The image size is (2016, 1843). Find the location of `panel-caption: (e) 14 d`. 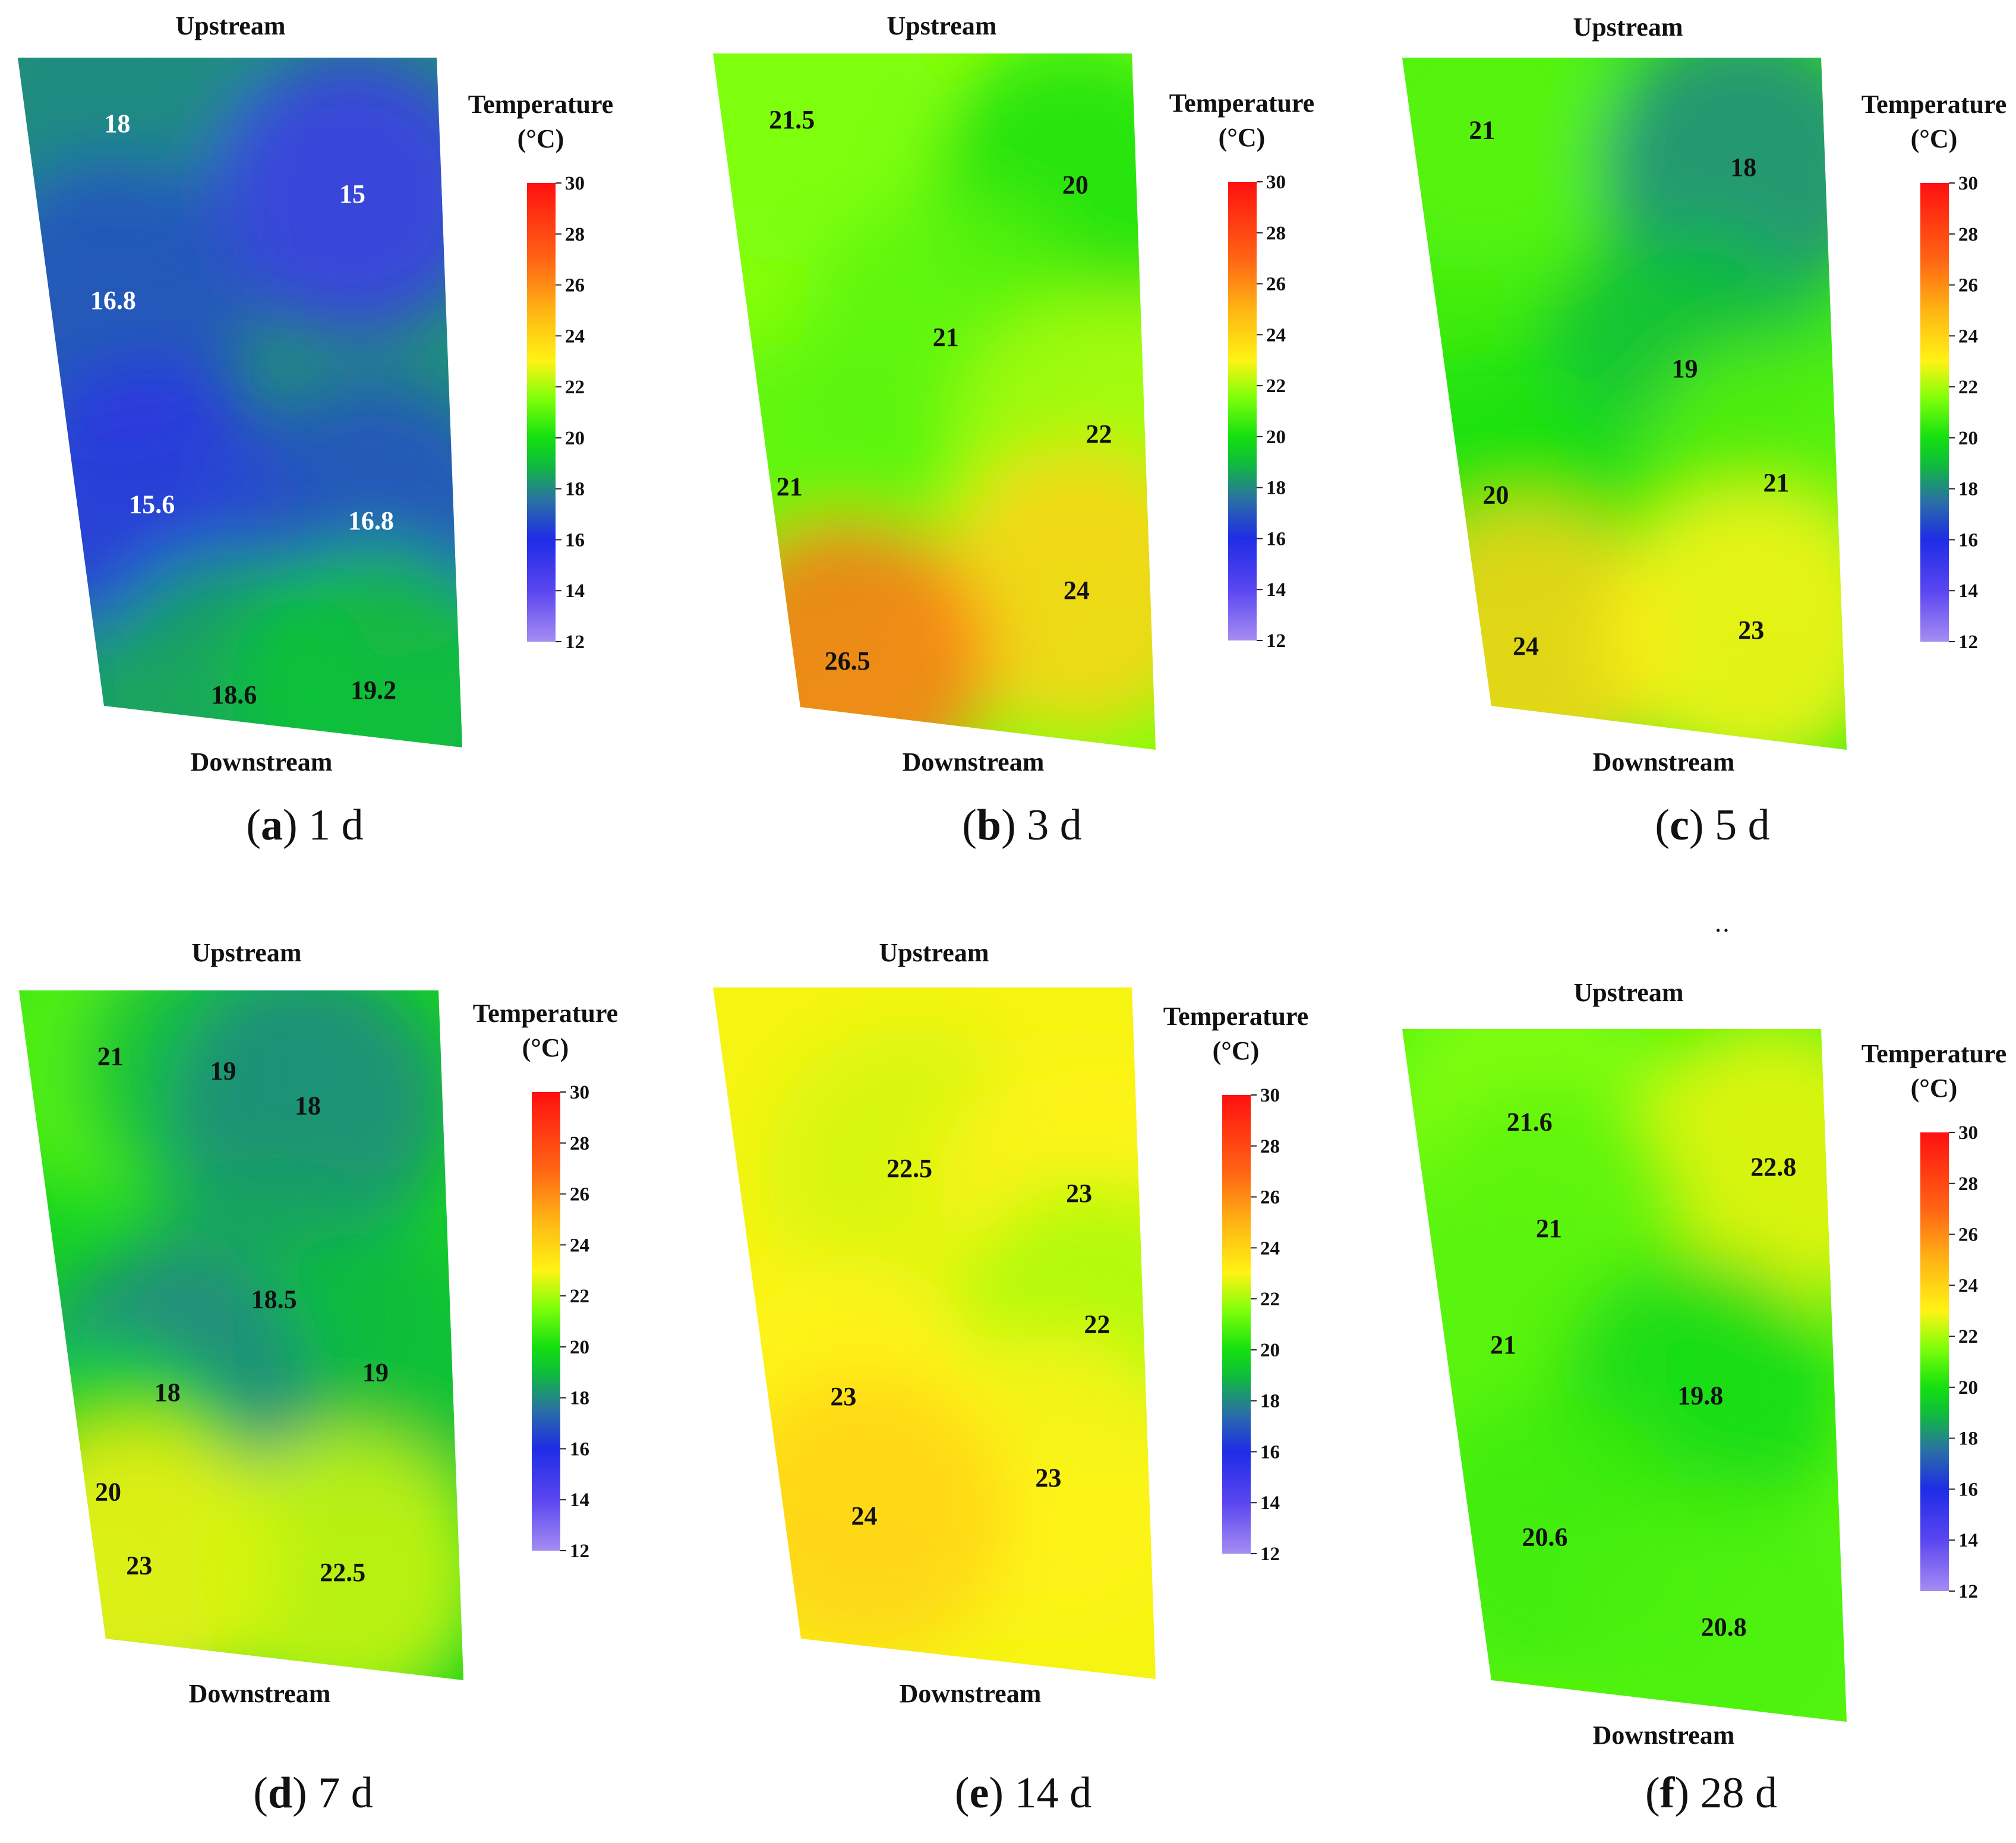

panel-caption: (e) 14 d is located at coordinates (1023, 1793).